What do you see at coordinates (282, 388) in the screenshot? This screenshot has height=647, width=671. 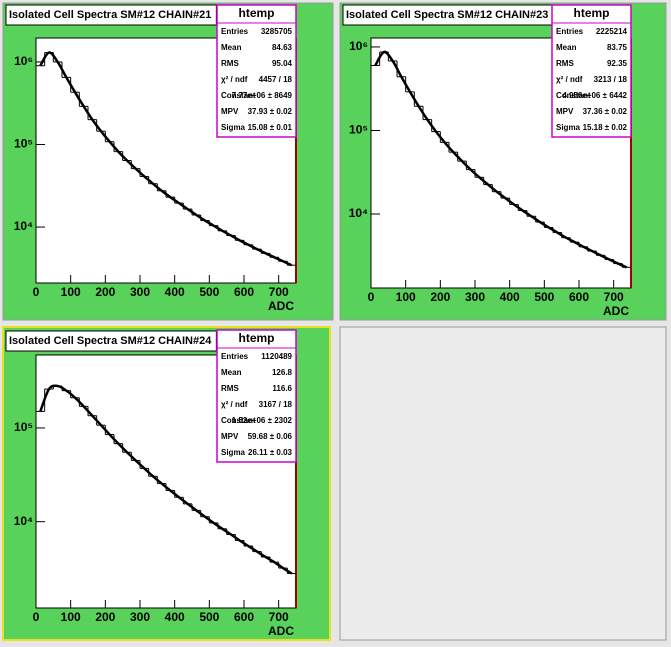 I see `stats-value: 116.6` at bounding box center [282, 388].